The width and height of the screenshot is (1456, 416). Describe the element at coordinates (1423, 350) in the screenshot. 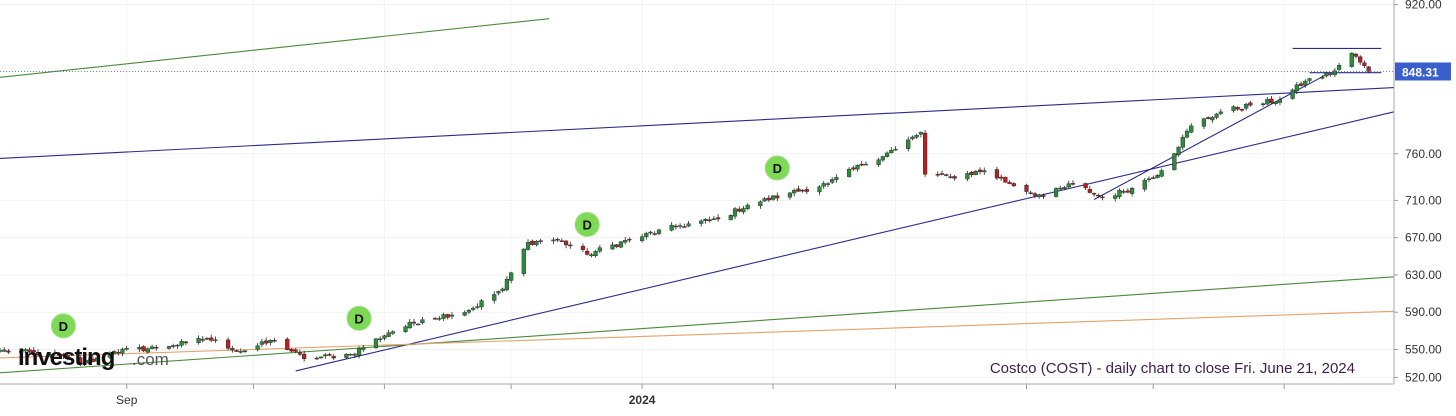

I see `y-tick-label: 550.00` at that location.